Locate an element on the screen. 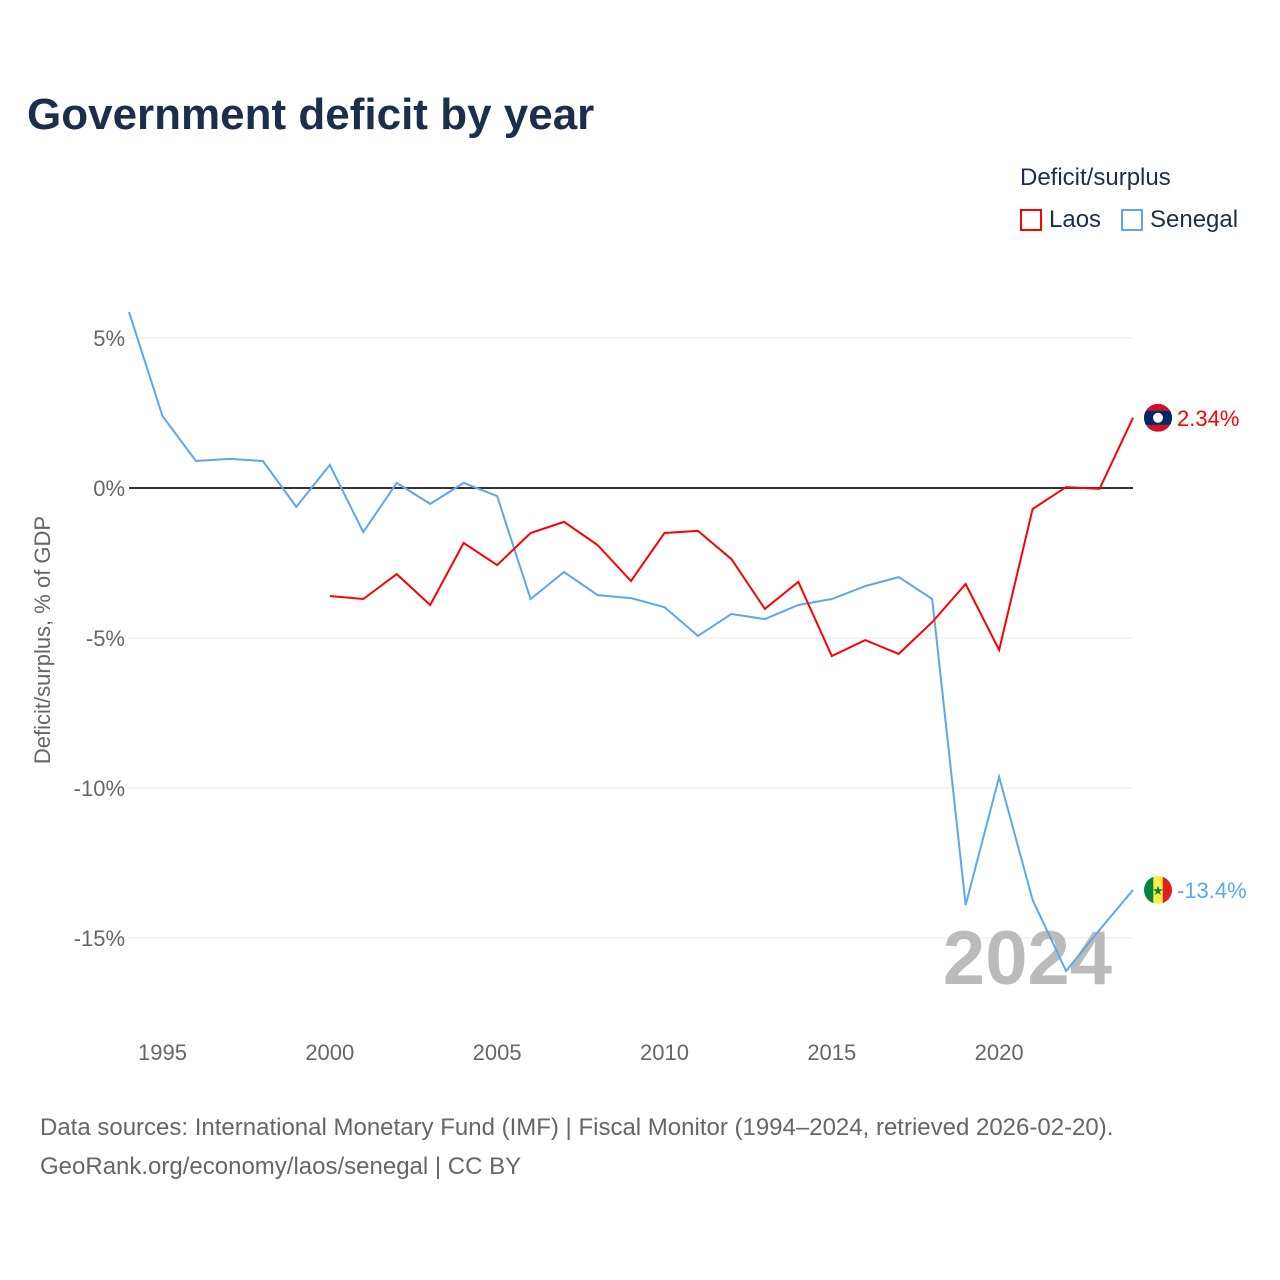  flag-disc is located at coordinates (1158, 417).